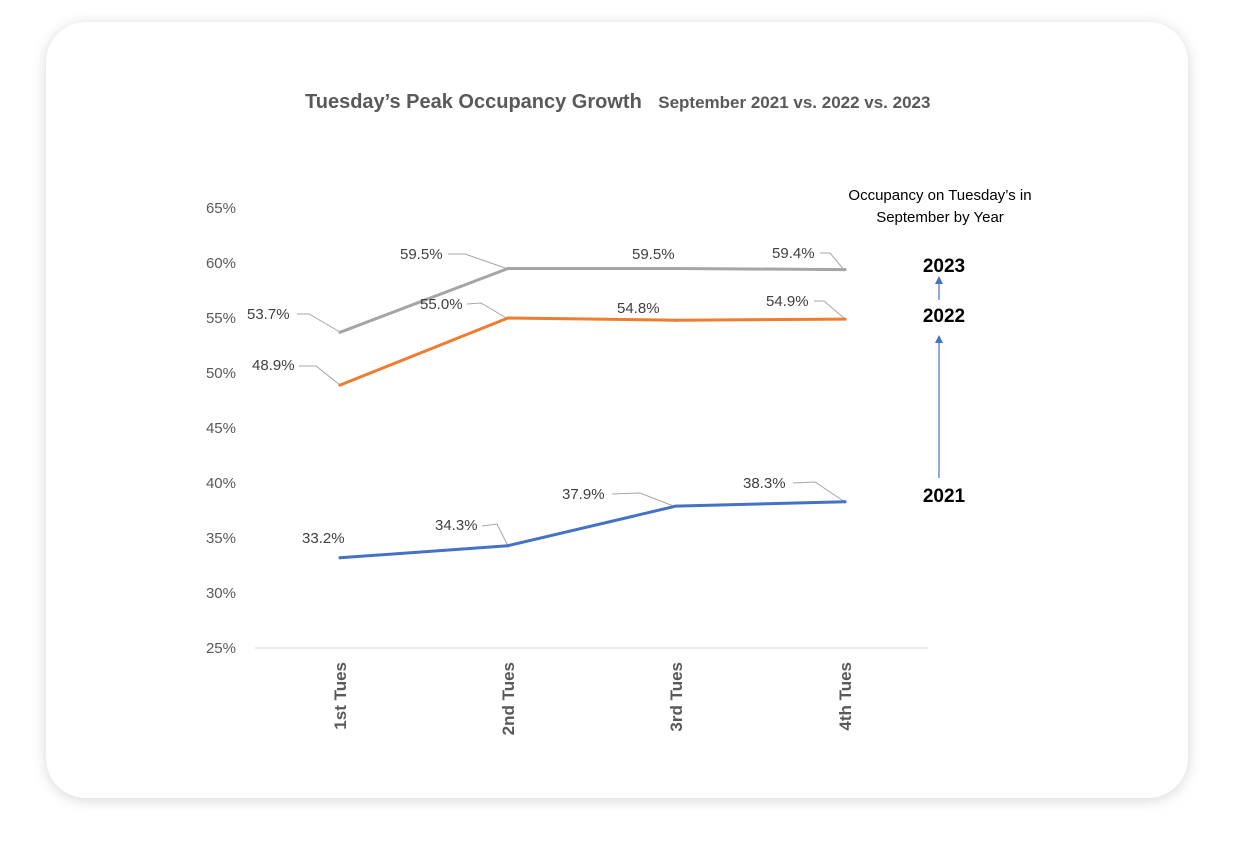 The height and width of the screenshot is (841, 1237). I want to click on data-label-2021: 34.3%, so click(456, 525).